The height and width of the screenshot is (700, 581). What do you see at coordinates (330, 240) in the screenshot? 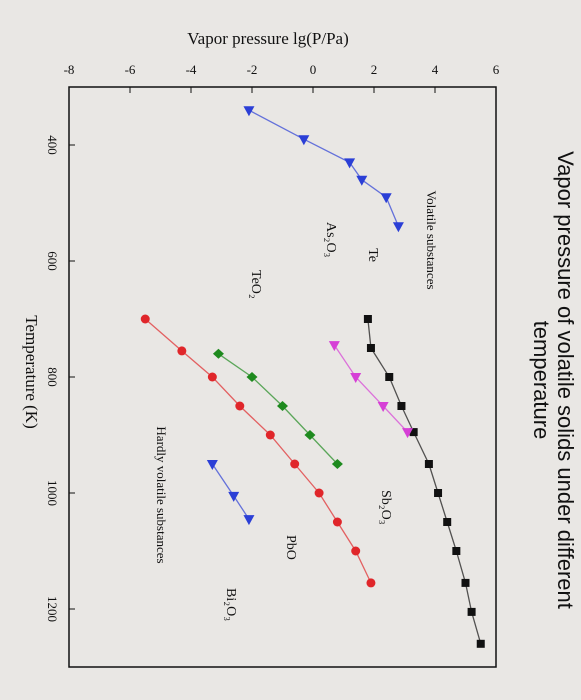
I see `series-label: As₂O₃` at bounding box center [330, 240].